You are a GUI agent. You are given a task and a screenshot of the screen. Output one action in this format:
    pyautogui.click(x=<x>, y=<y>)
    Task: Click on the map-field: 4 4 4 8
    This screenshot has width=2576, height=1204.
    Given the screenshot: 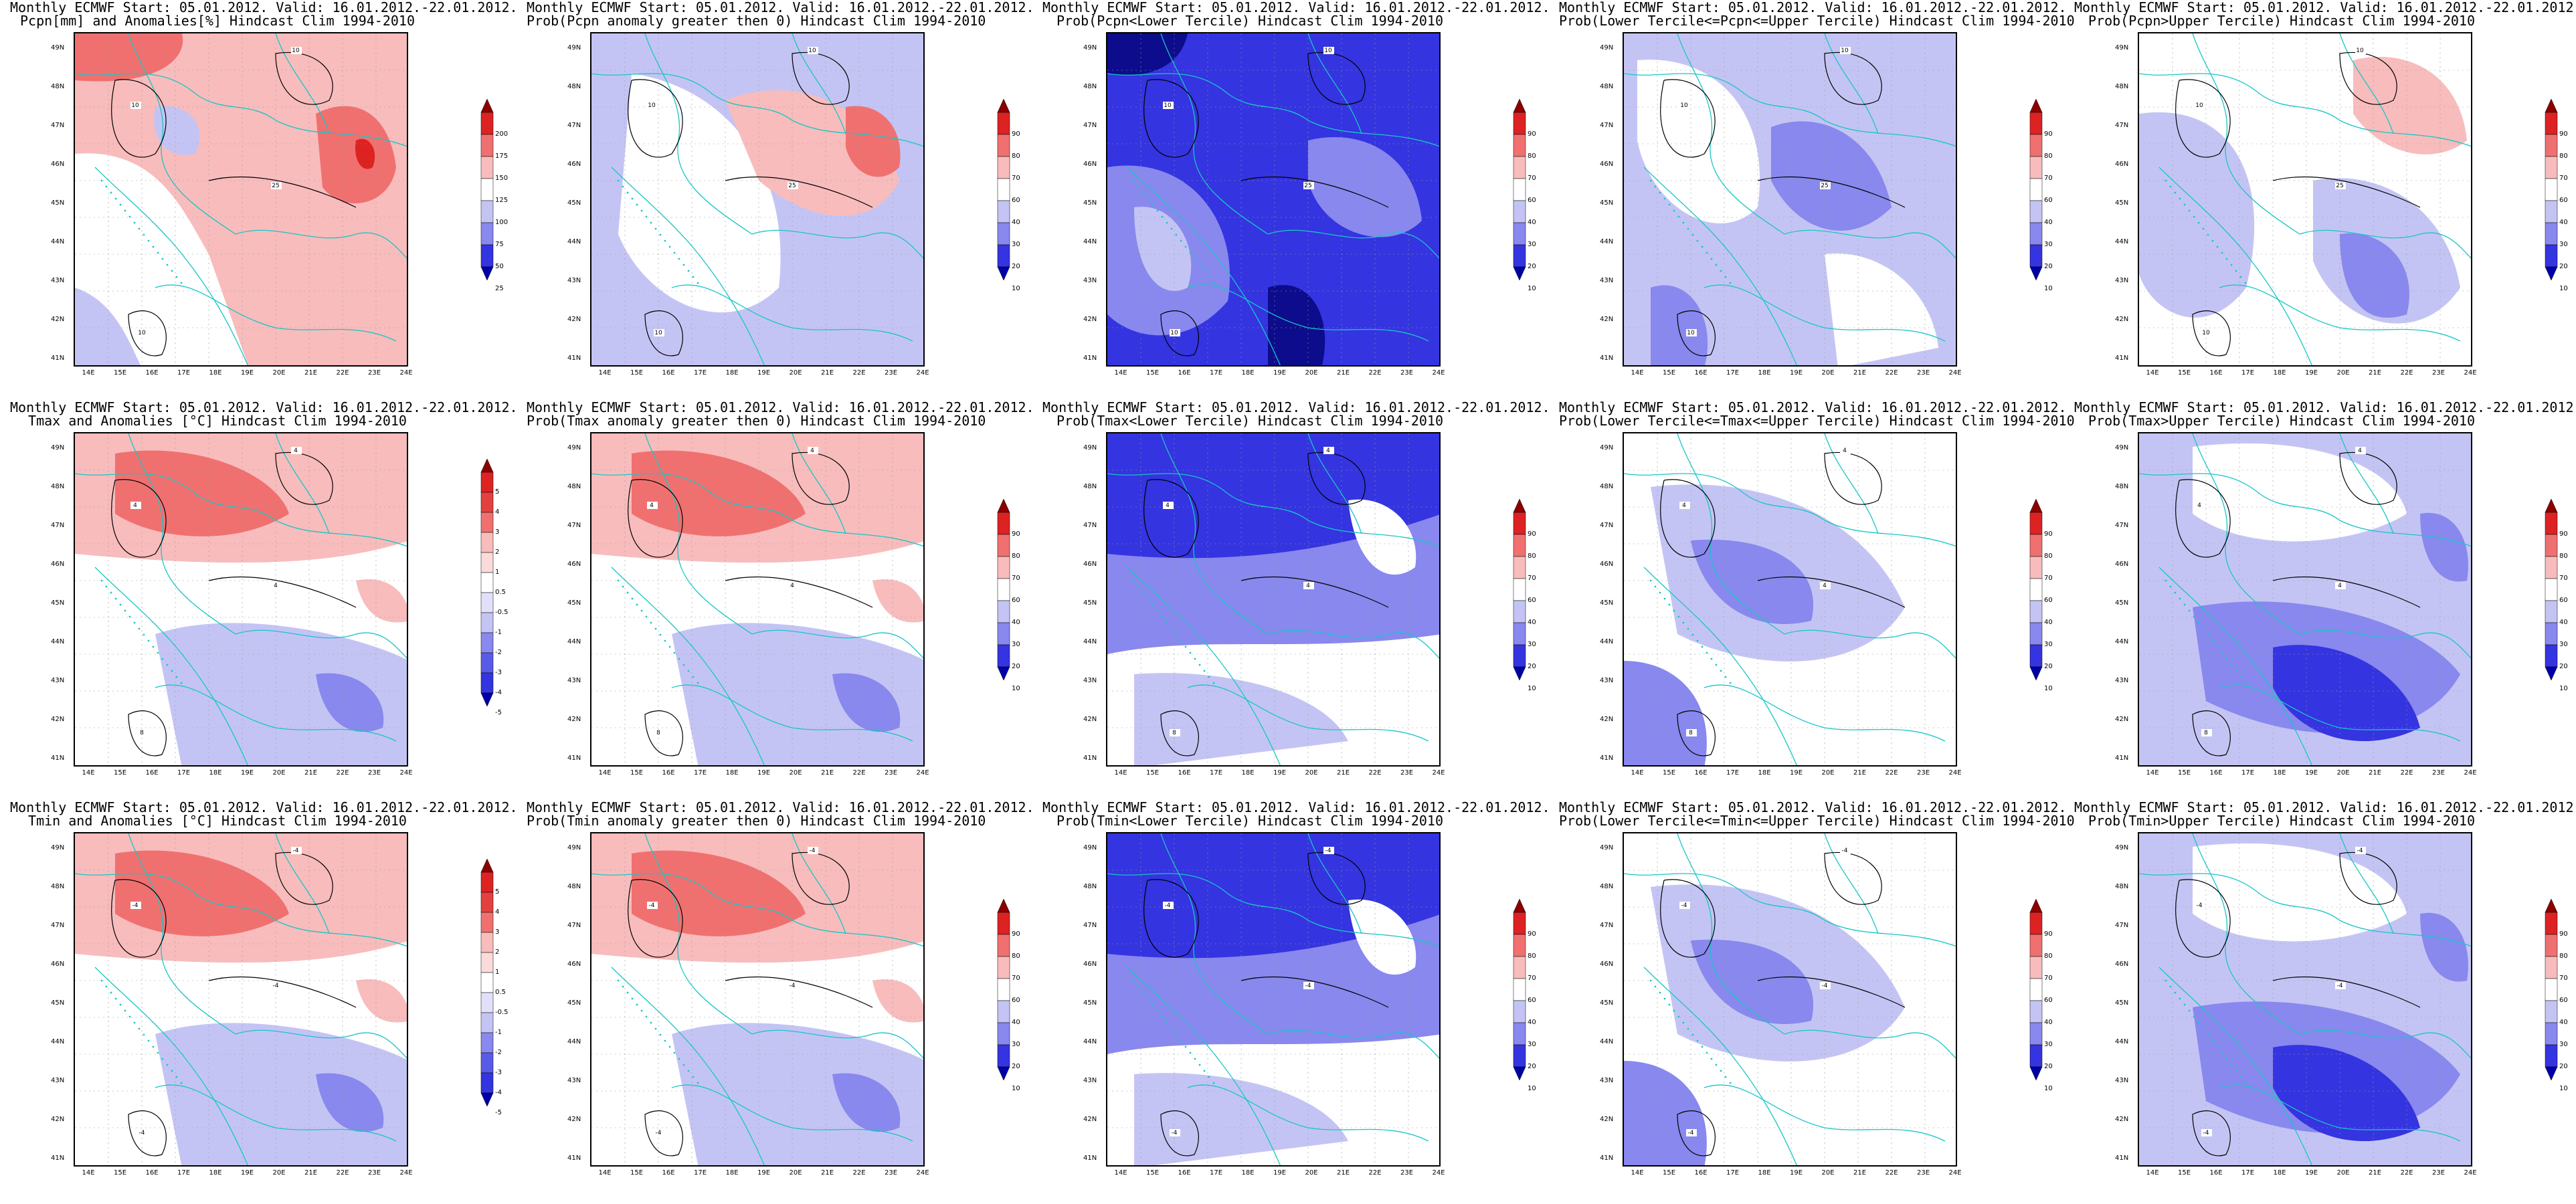 What is the action you would take?
    pyautogui.click(x=2305, y=599)
    